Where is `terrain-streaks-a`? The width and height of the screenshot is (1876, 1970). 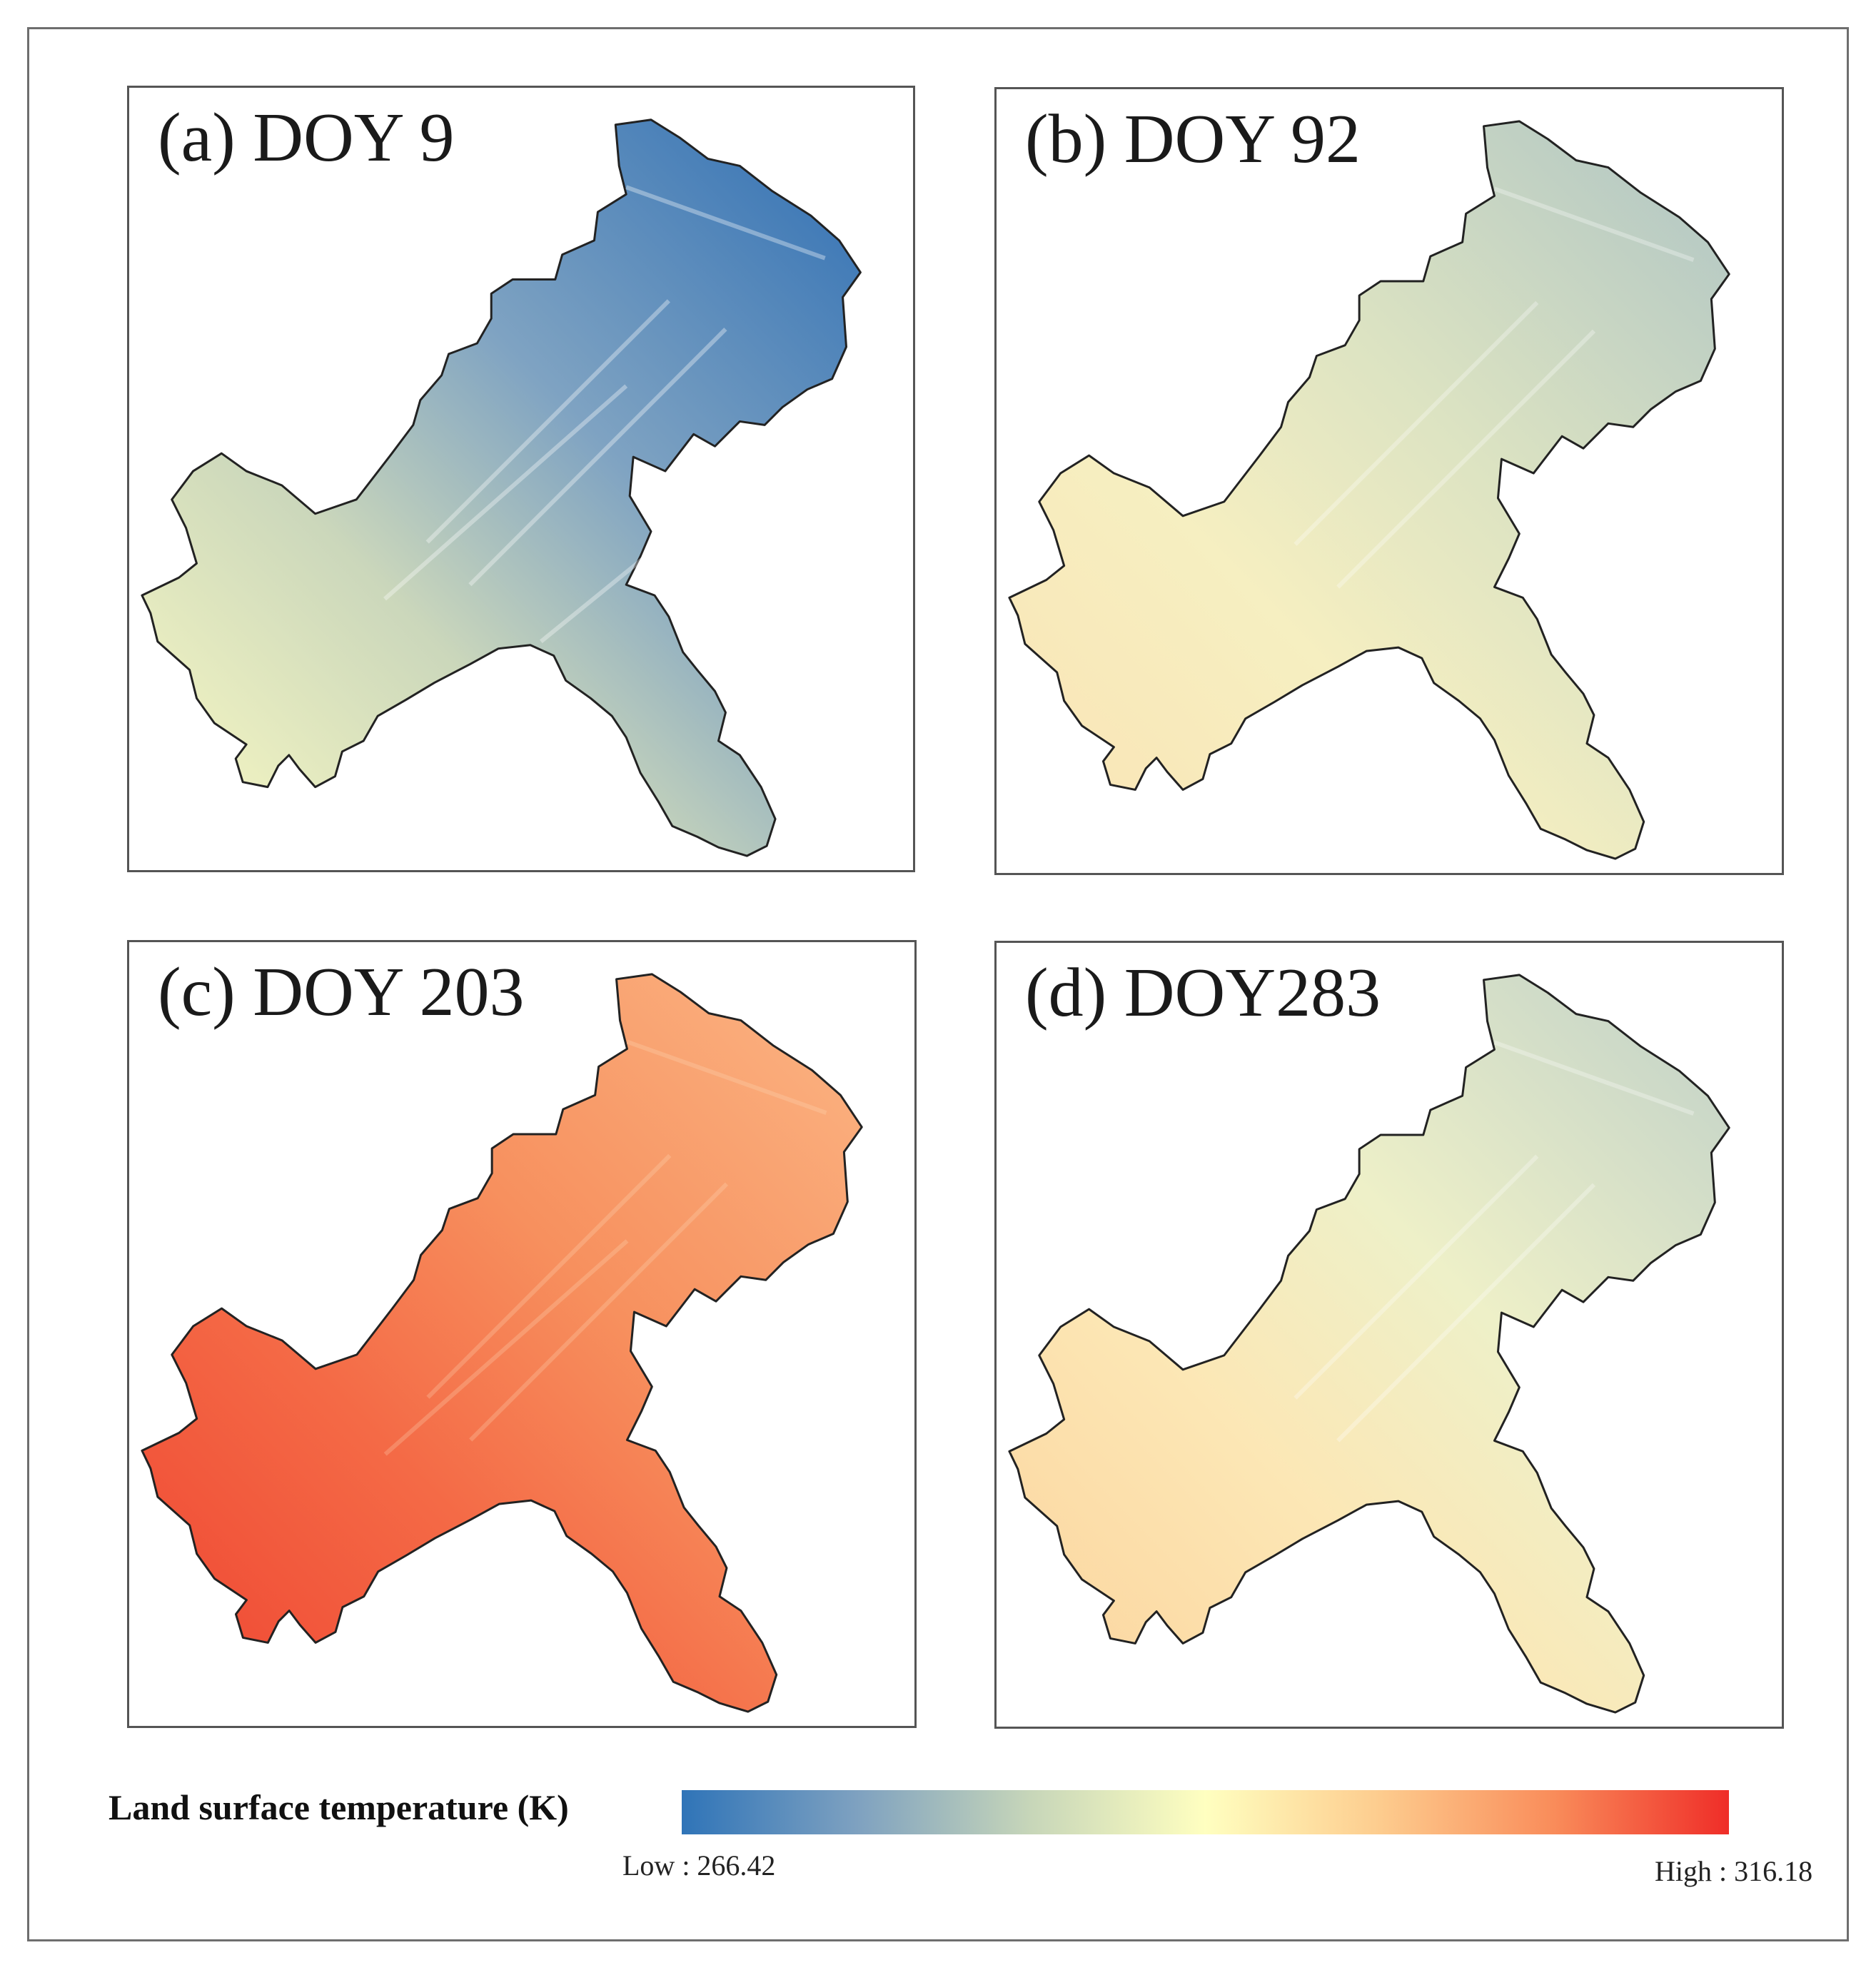
terrain-streaks-a is located at coordinates (605, 414).